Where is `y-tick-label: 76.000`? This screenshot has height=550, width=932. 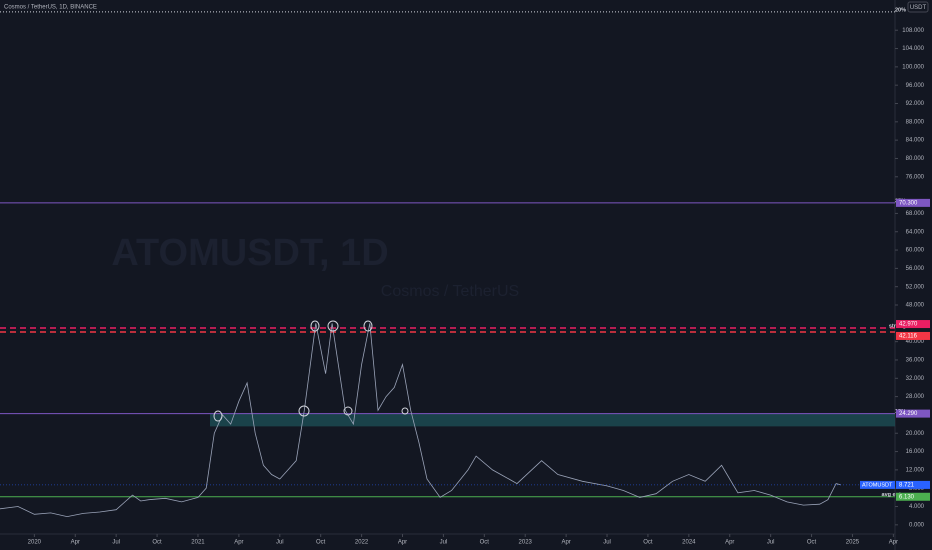
y-tick-label: 76.000 is located at coordinates (915, 177).